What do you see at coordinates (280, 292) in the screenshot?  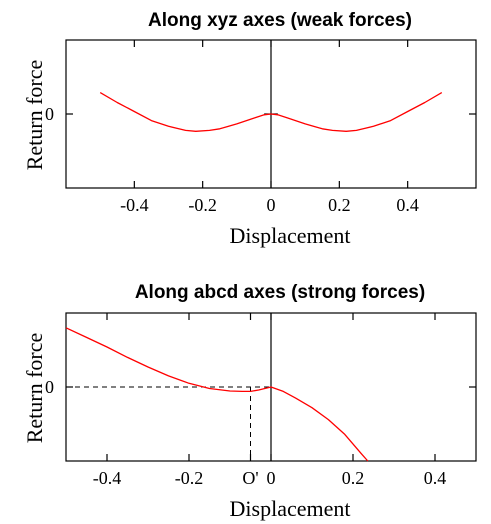 I see `chart-title: Along abcd axes (strong forces)` at bounding box center [280, 292].